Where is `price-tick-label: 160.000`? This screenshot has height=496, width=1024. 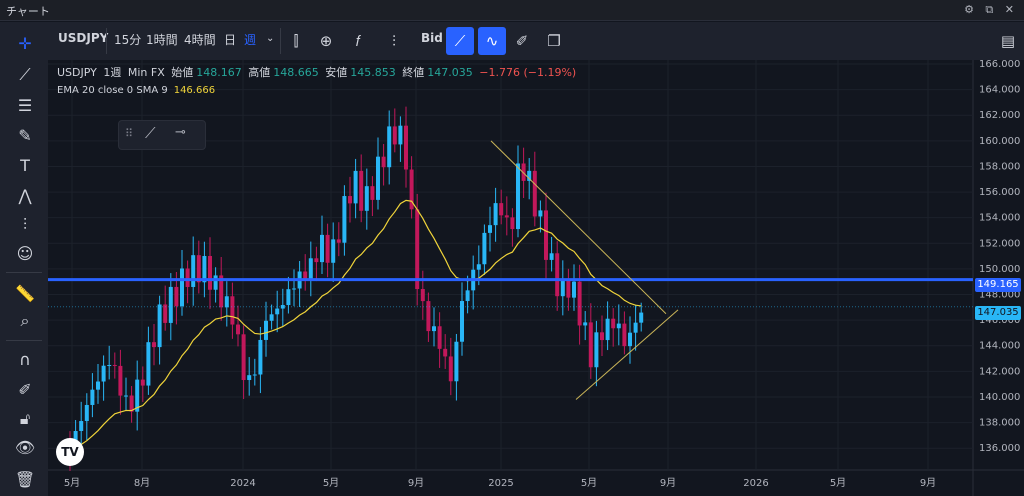 price-tick-label: 160.000 is located at coordinates (999, 141).